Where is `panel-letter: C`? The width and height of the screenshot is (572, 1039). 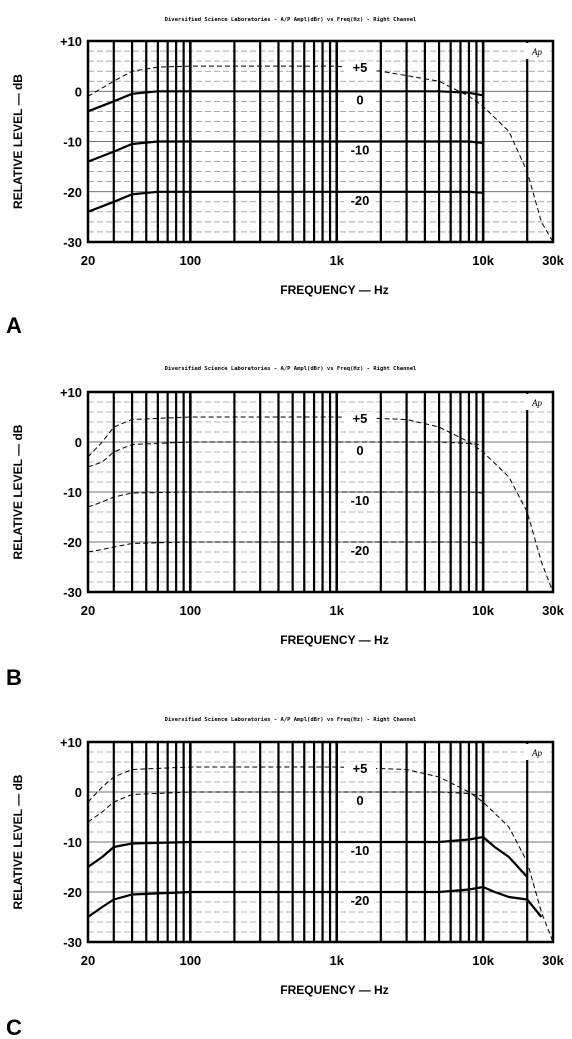
panel-letter: C is located at coordinates (14, 1027).